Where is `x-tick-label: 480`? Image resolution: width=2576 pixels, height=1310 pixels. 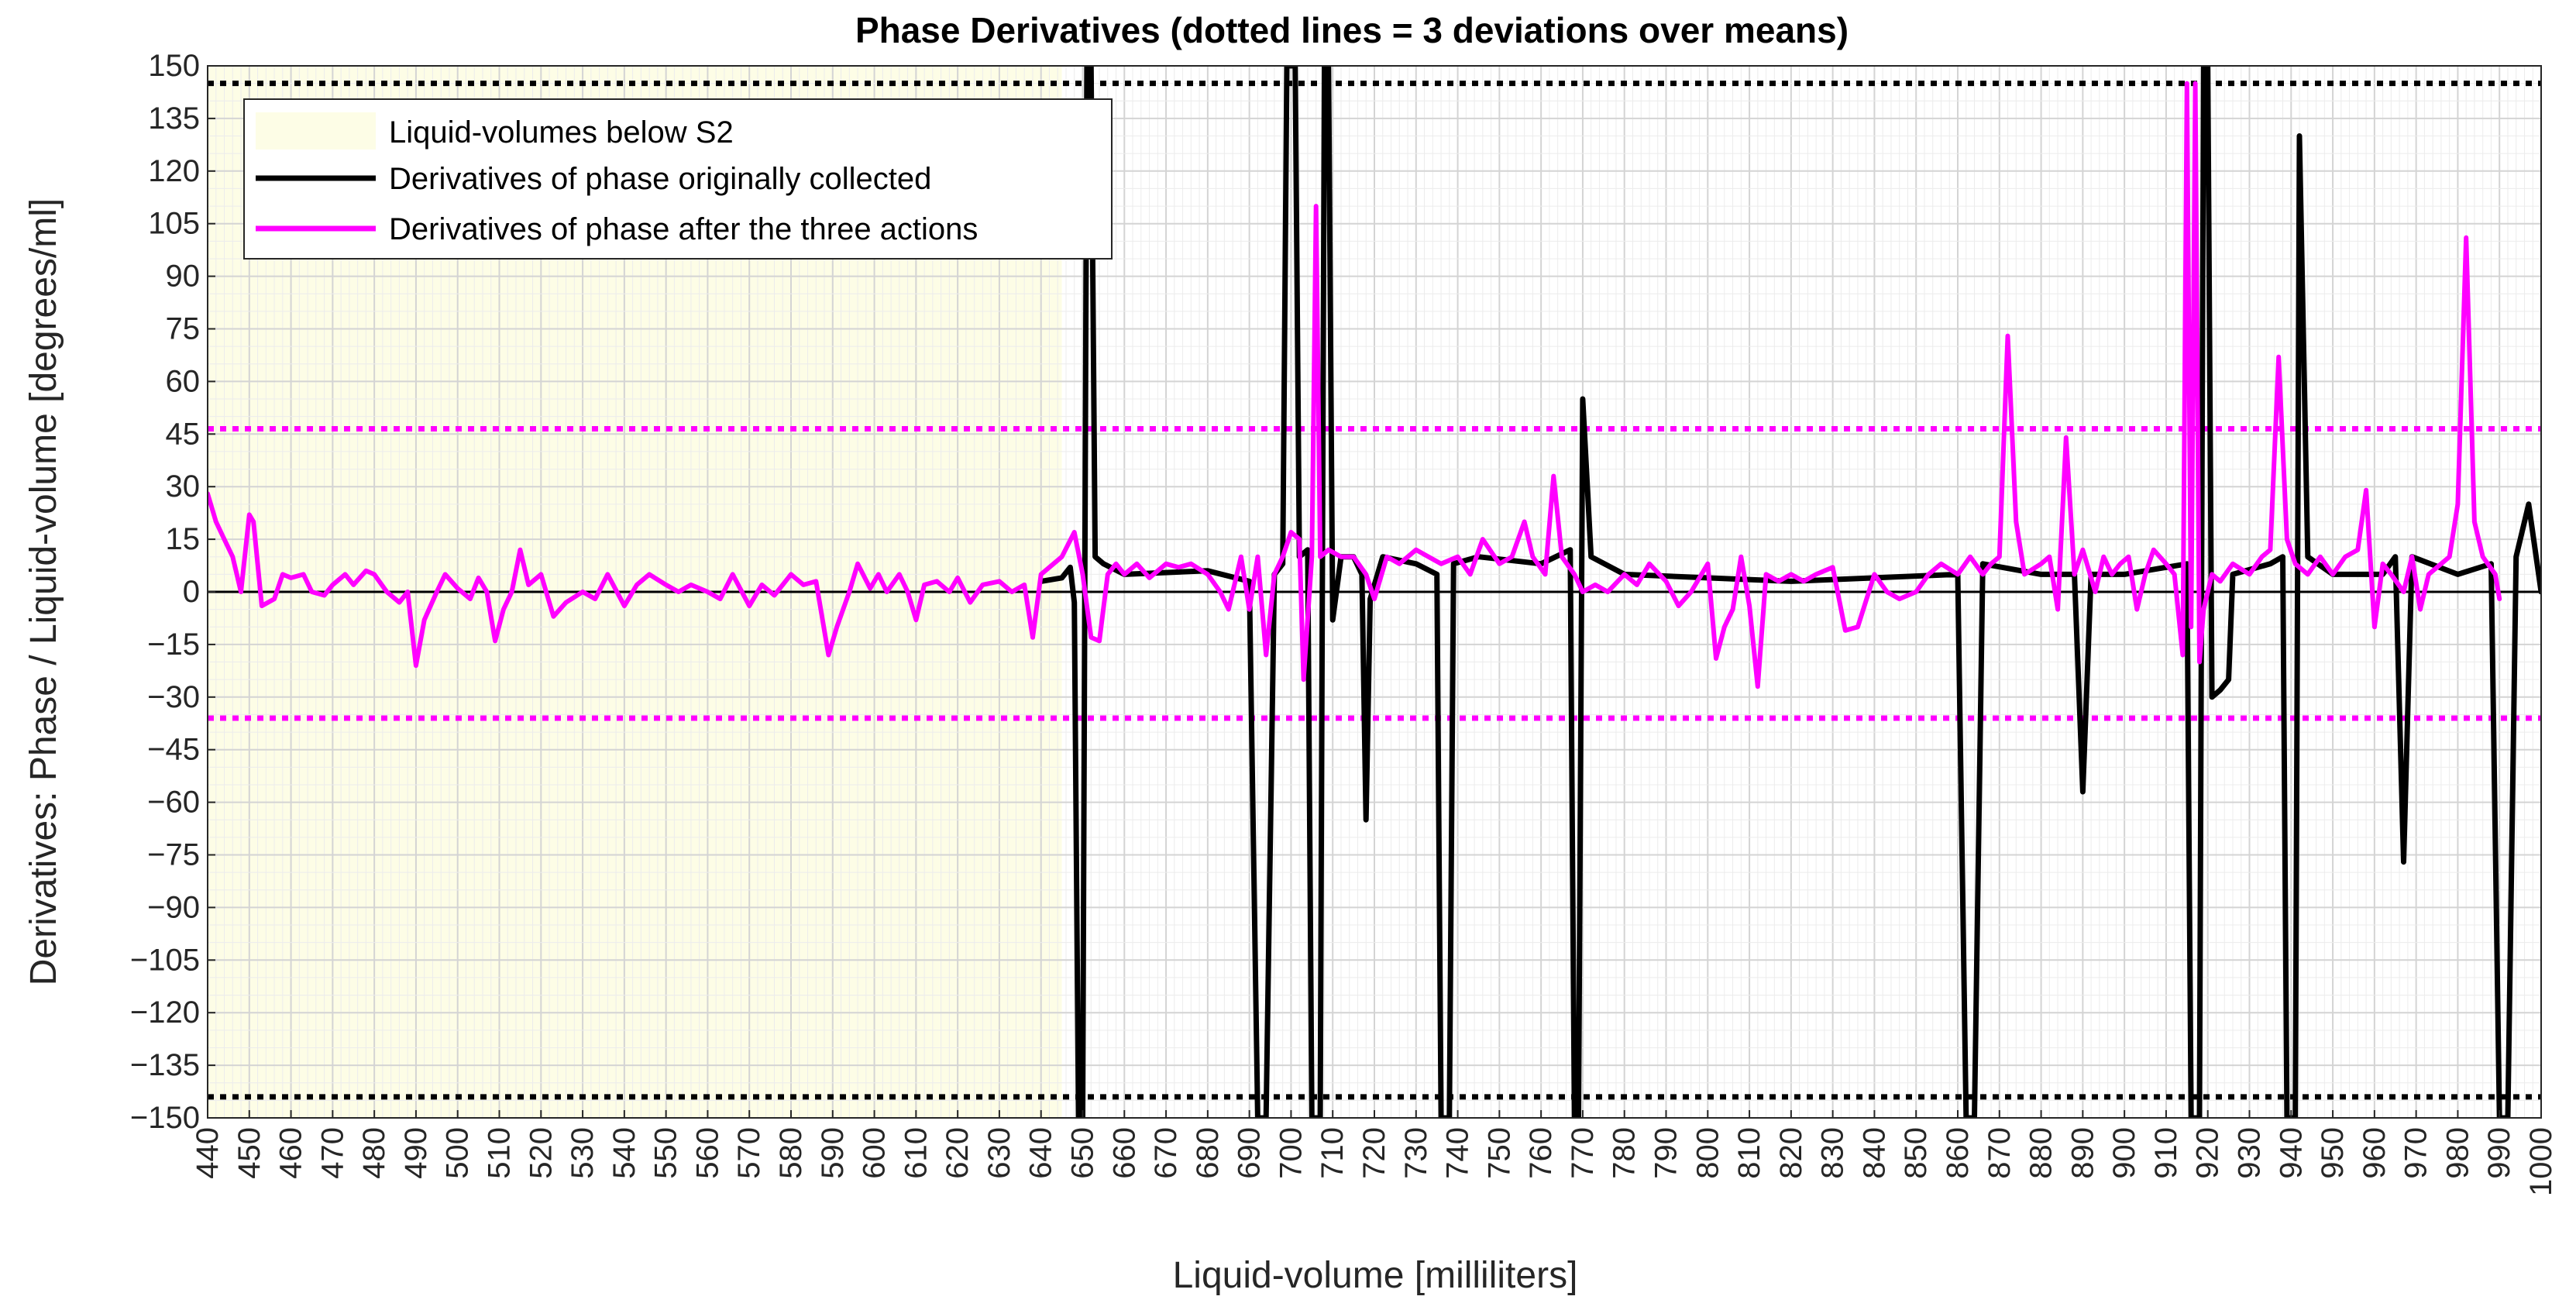
x-tick-label: 480 is located at coordinates (374, 1153).